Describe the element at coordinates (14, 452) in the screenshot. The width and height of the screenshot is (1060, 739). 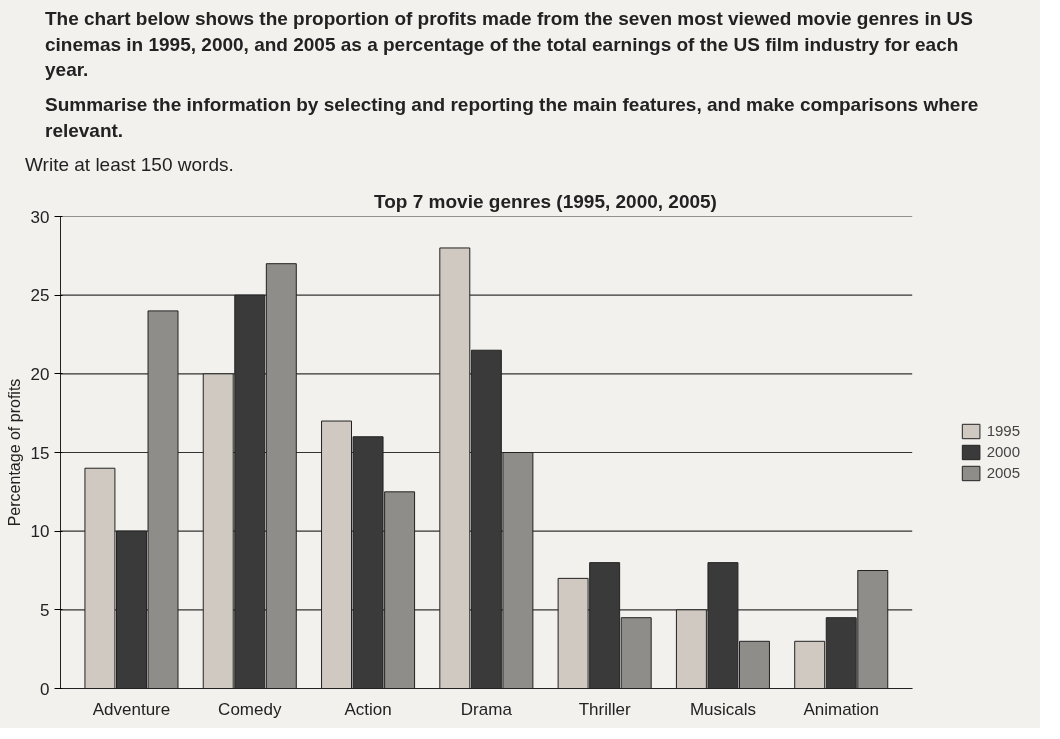
I see `y-axis-title: Percentage of profits` at that location.